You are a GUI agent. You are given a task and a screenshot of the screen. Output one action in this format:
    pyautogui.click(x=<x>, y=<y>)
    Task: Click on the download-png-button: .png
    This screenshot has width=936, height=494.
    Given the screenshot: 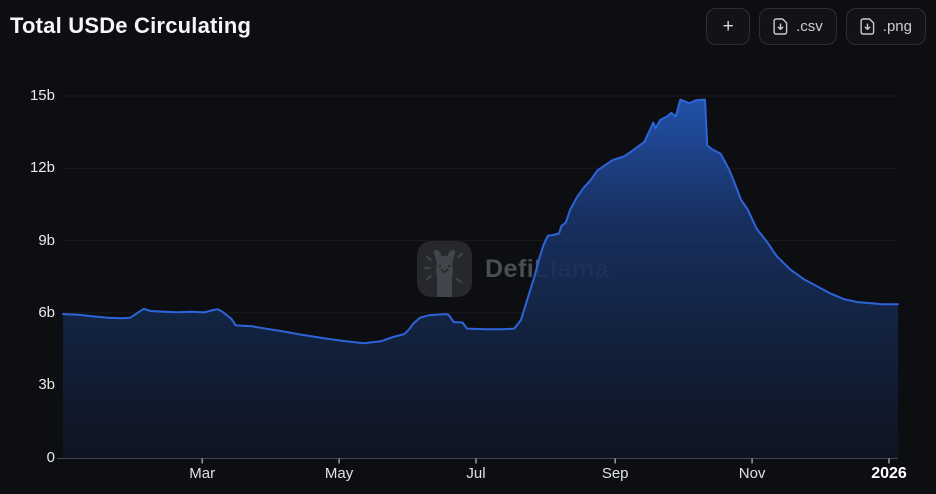 What is the action you would take?
    pyautogui.click(x=885, y=26)
    